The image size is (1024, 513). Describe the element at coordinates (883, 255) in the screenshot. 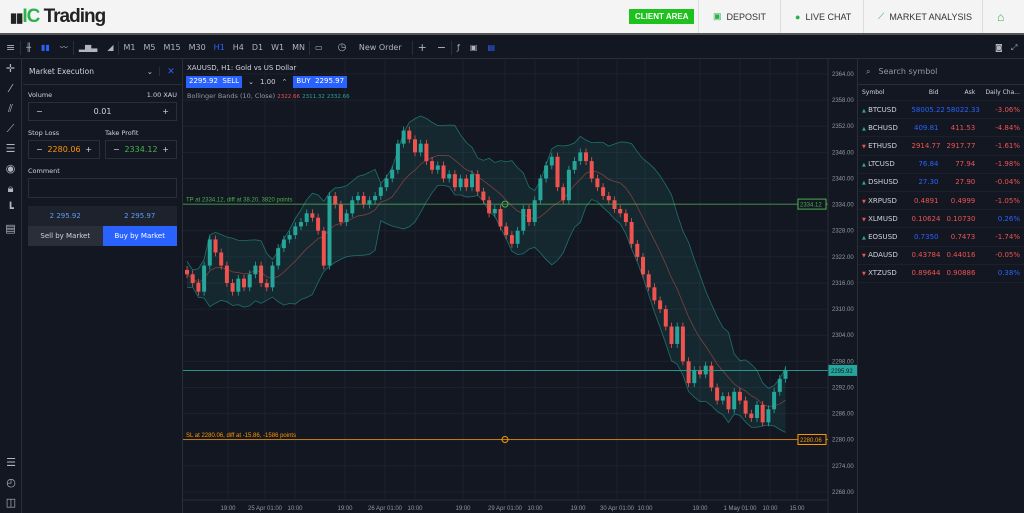

I see `symbol: ADAUSD` at that location.